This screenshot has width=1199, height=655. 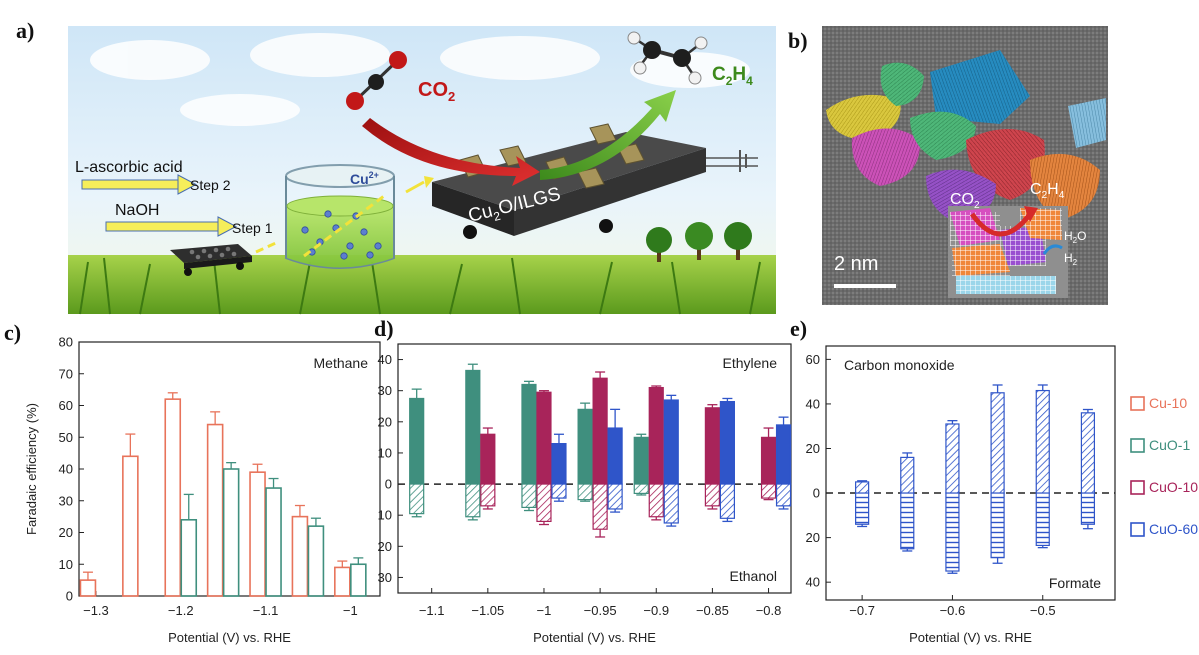 What do you see at coordinates (429, 182) in the screenshot?
I see `dashed-arrow-2-head` at bounding box center [429, 182].